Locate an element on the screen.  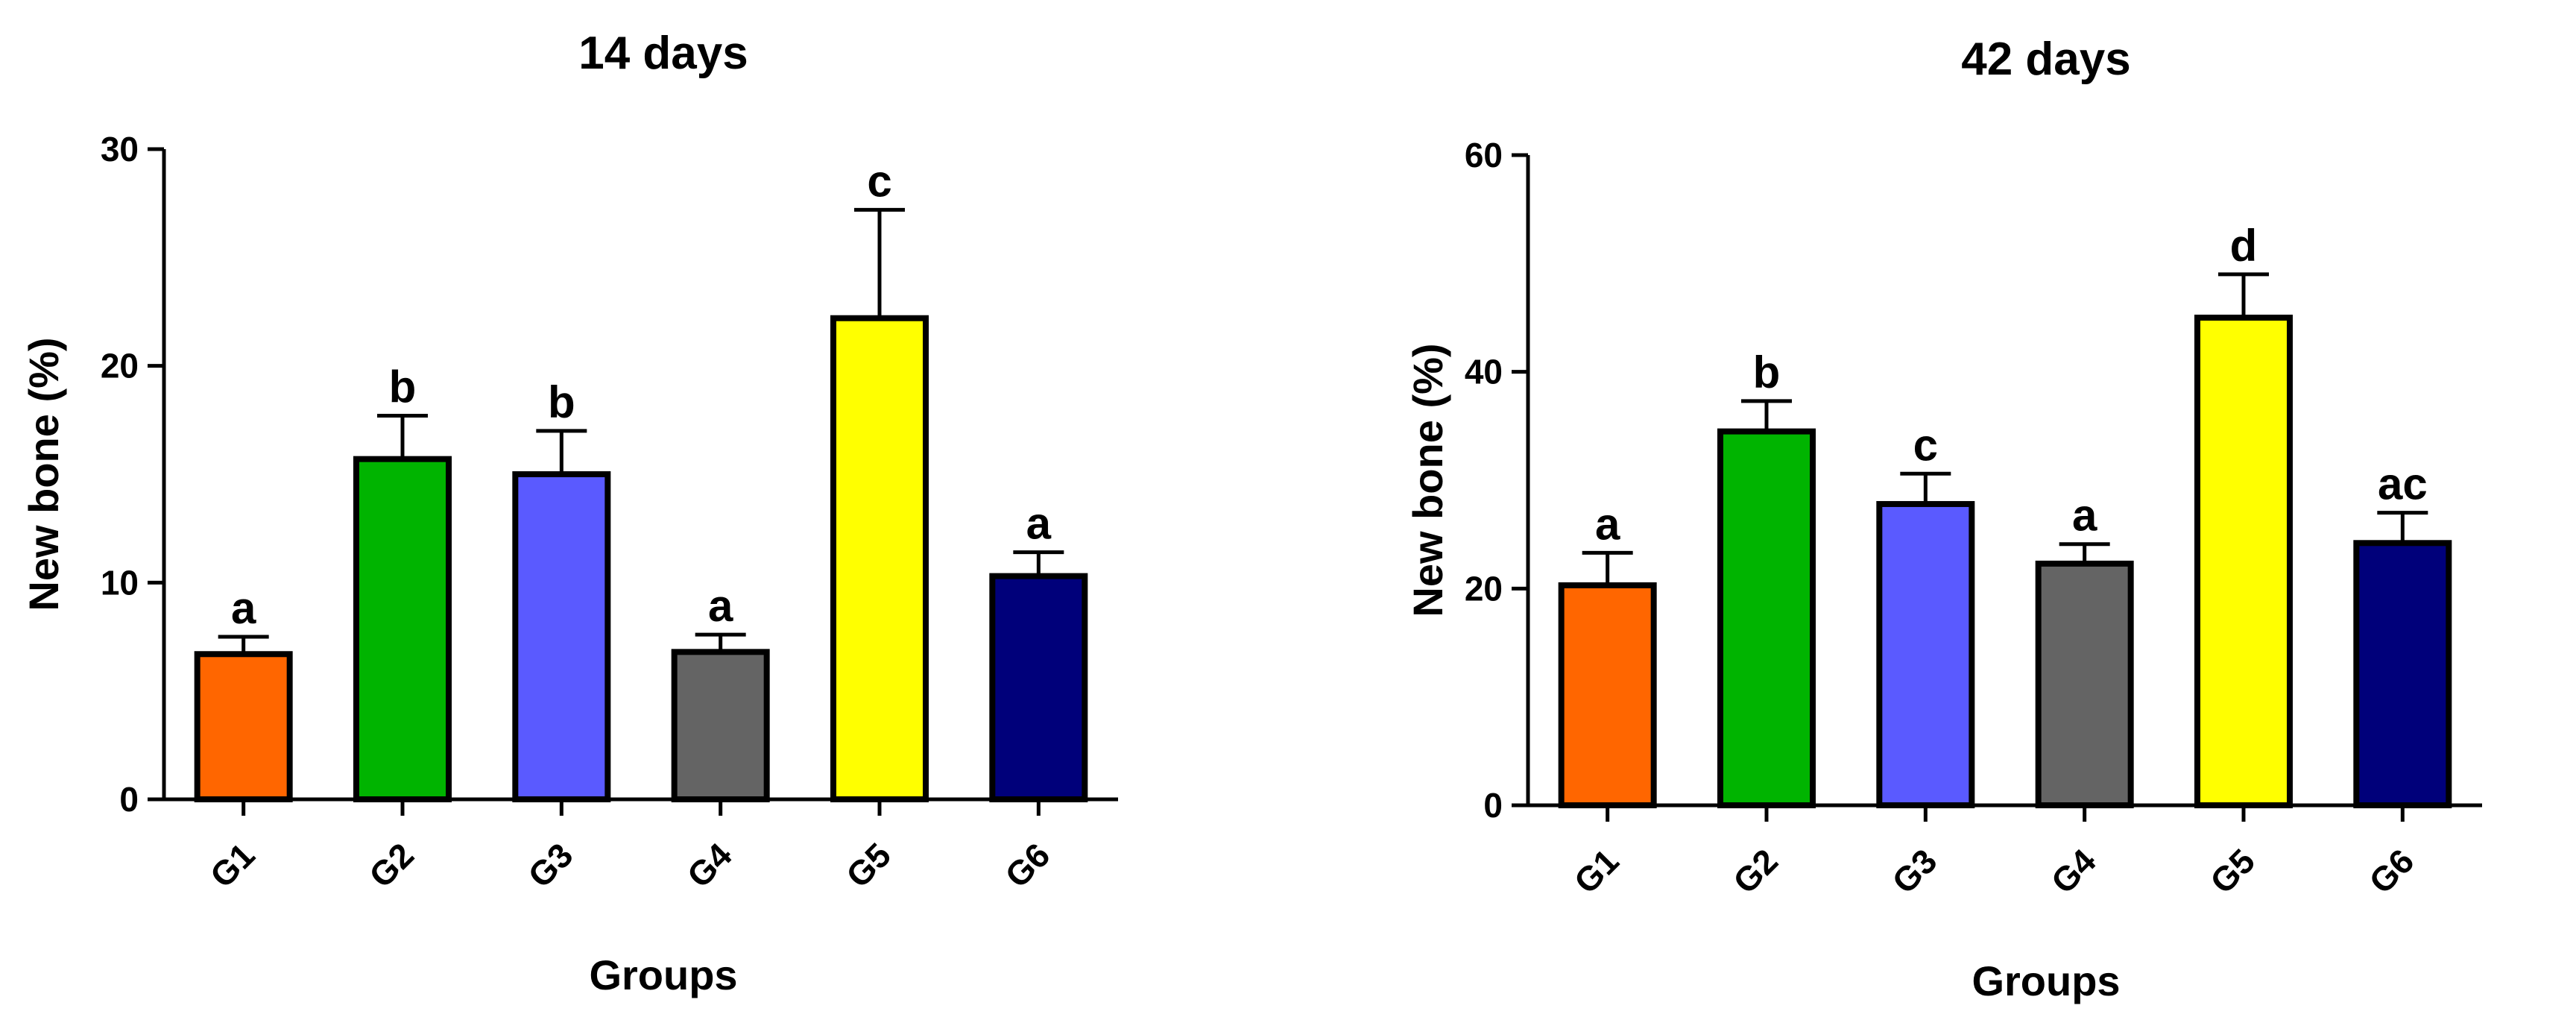
chart-title: 14 days is located at coordinates (663, 53).